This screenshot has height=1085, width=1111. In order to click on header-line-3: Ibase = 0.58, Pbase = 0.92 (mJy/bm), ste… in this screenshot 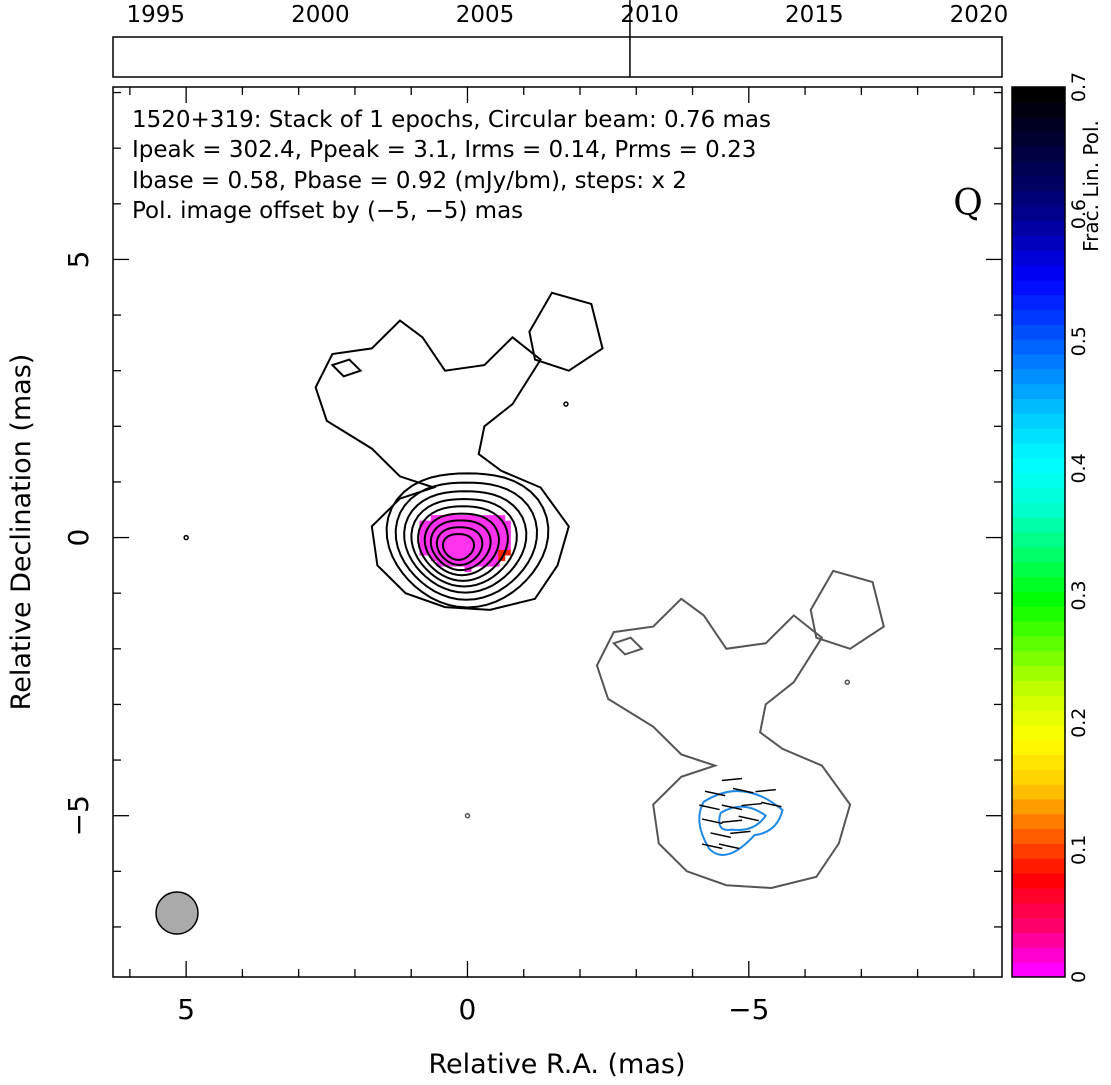, I will do `click(409, 181)`.